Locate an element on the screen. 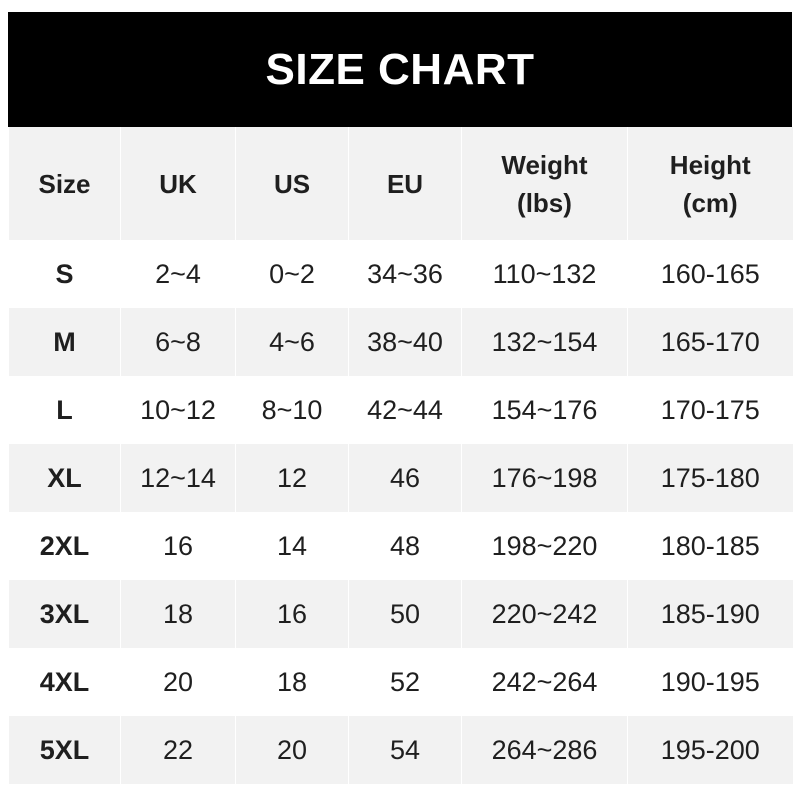 This screenshot has width=800, height=800. table-cell: 8~10 is located at coordinates (292, 410).